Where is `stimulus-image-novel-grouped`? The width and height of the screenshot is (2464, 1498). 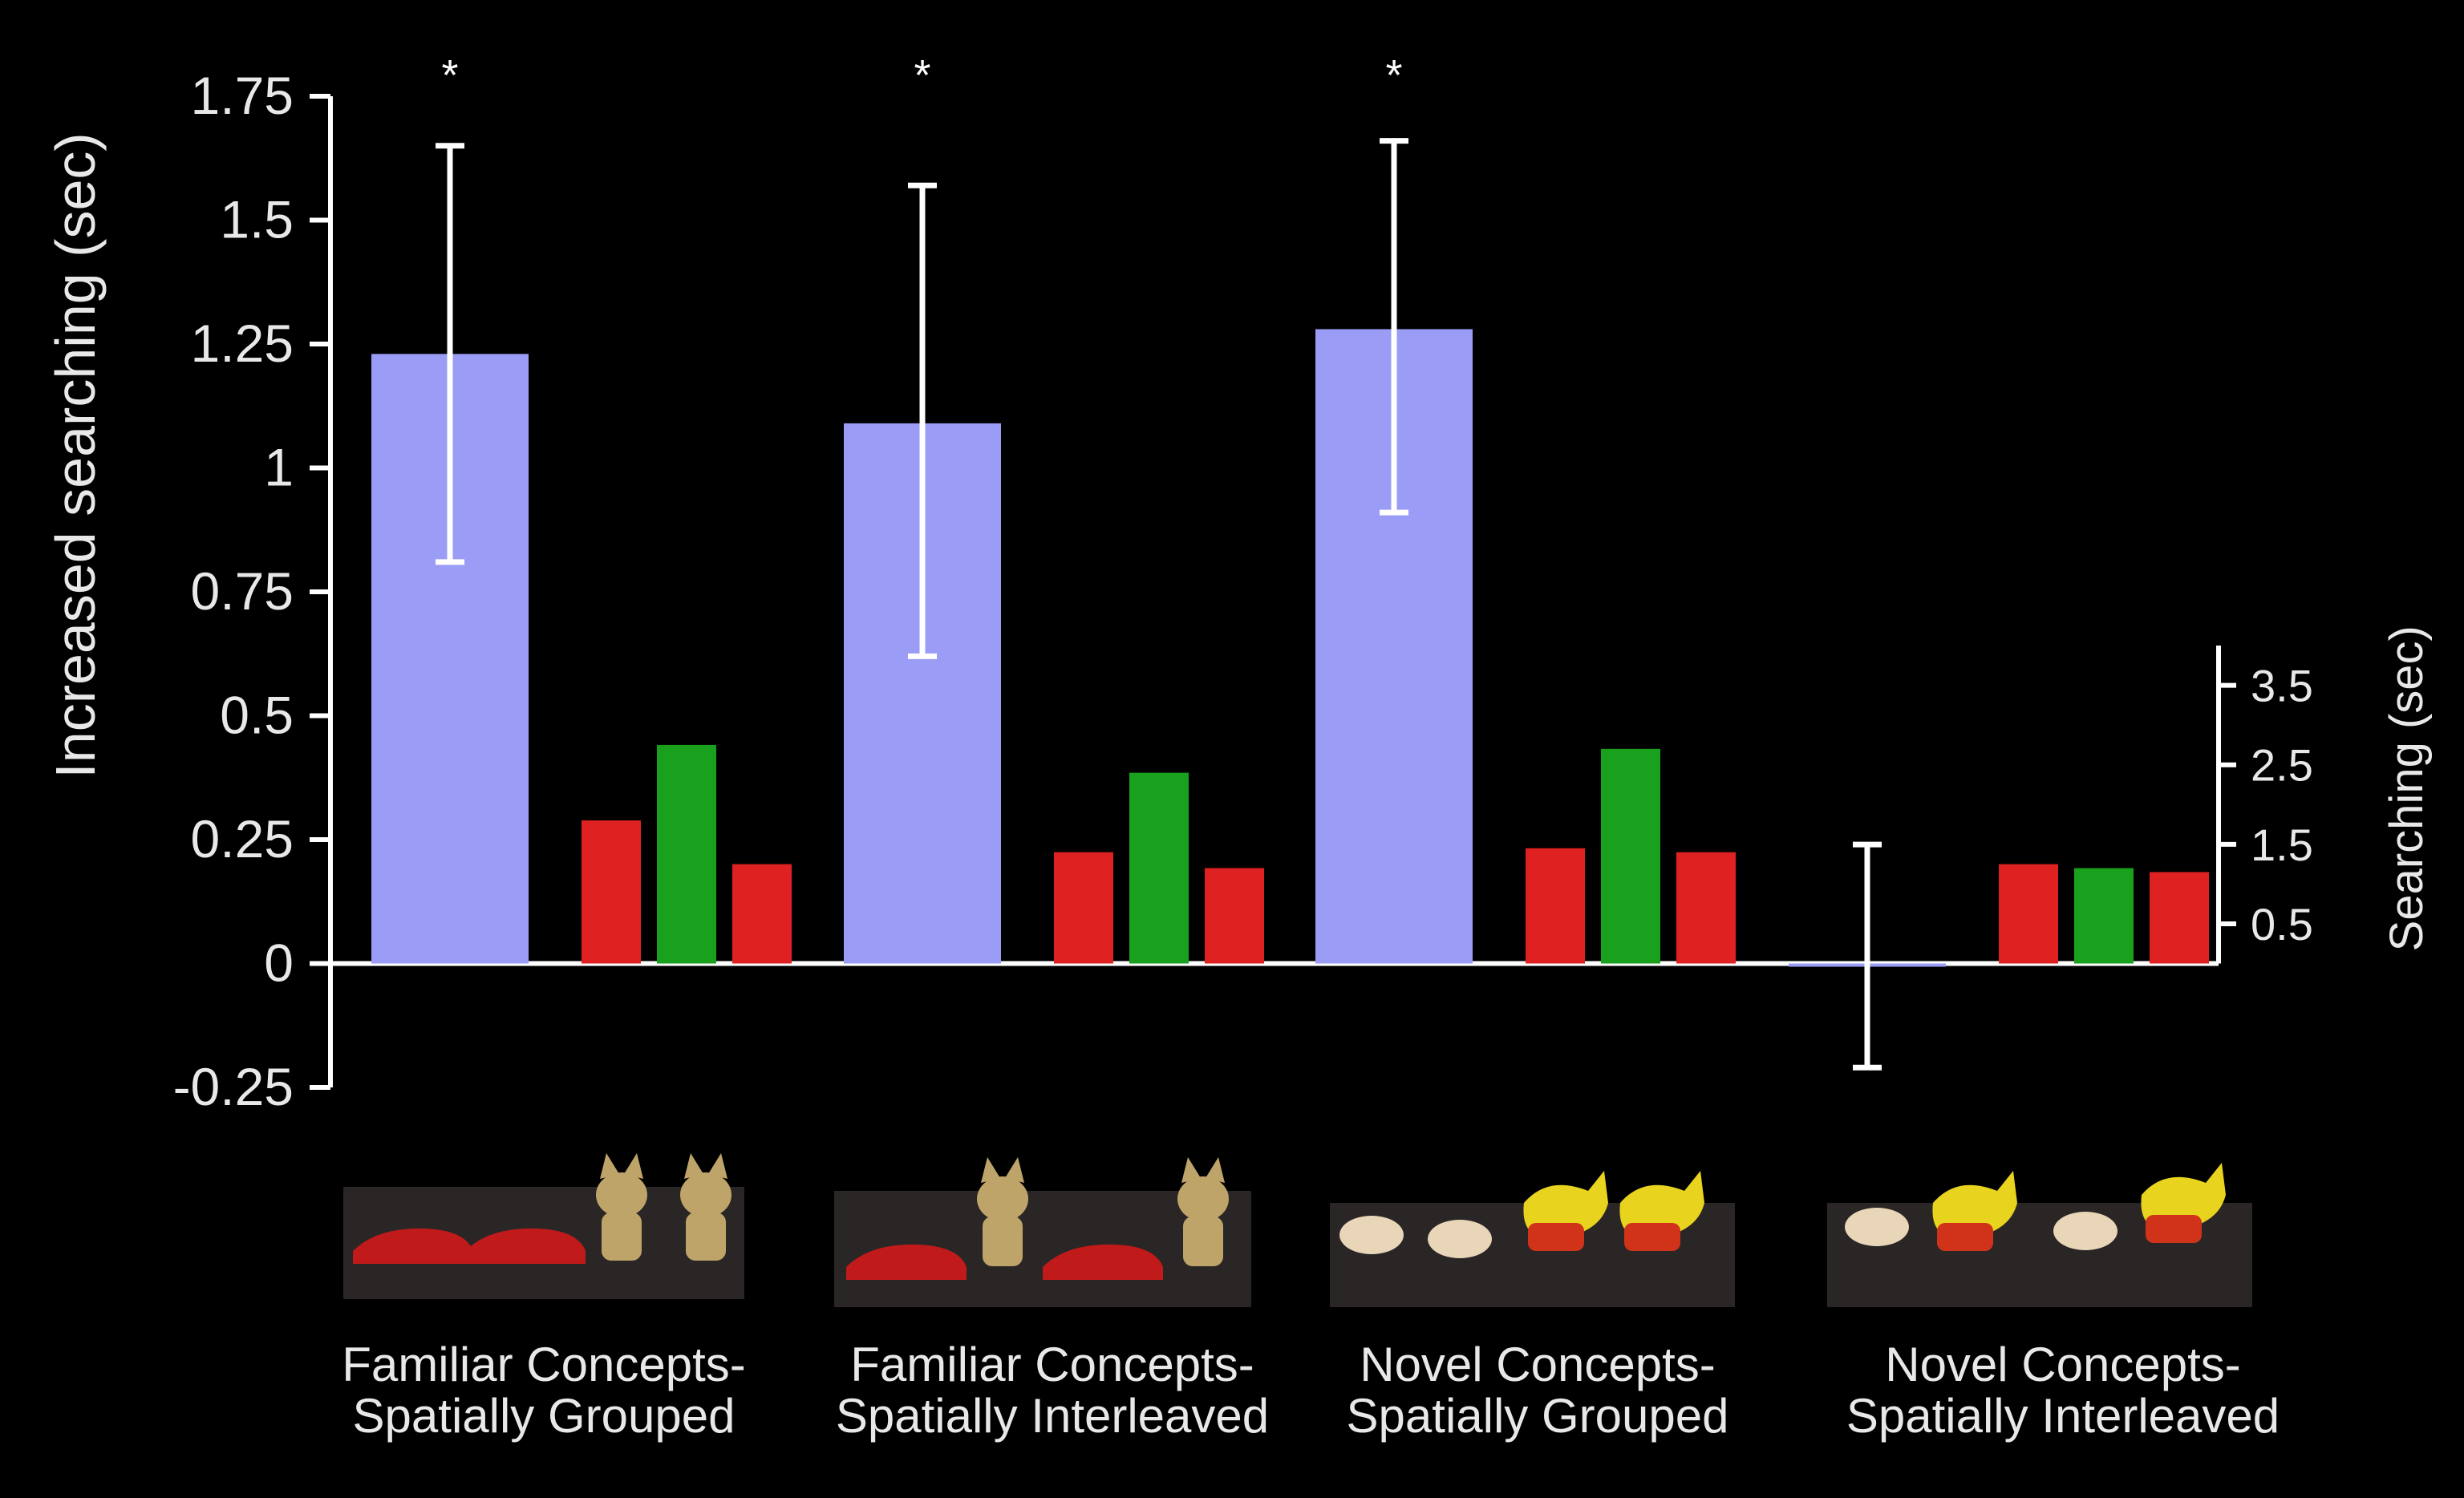
stimulus-image-novel-grouped is located at coordinates (1533, 1239).